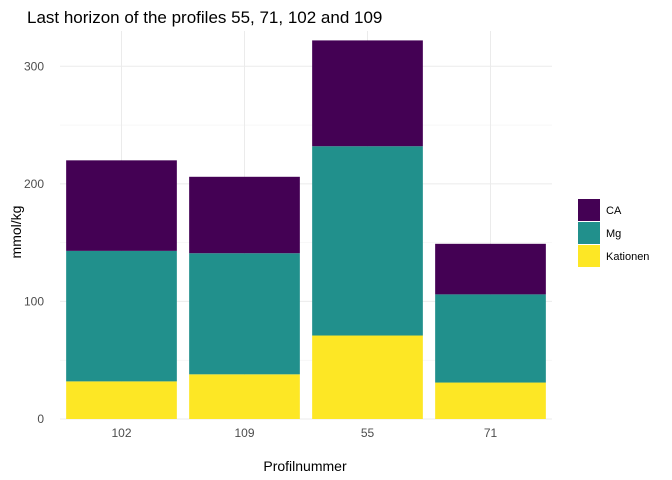 This screenshot has width=672, height=480. What do you see at coordinates (121, 433) in the screenshot?
I see `x-tick-label: 102` at bounding box center [121, 433].